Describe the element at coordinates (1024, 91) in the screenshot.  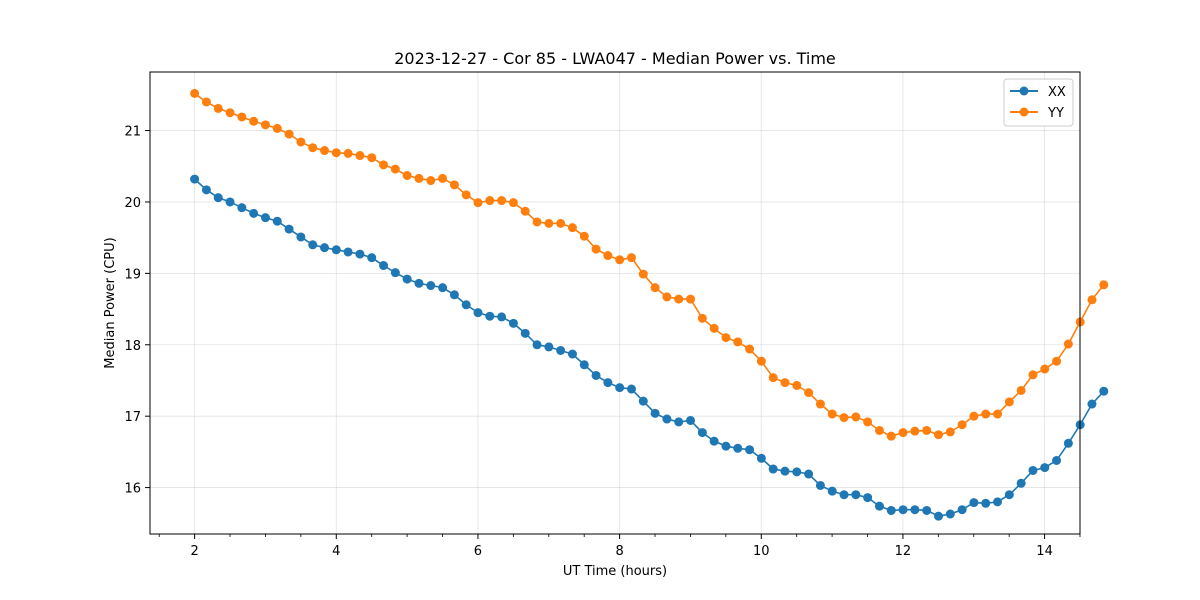
I see `legend-marker-xx` at that location.